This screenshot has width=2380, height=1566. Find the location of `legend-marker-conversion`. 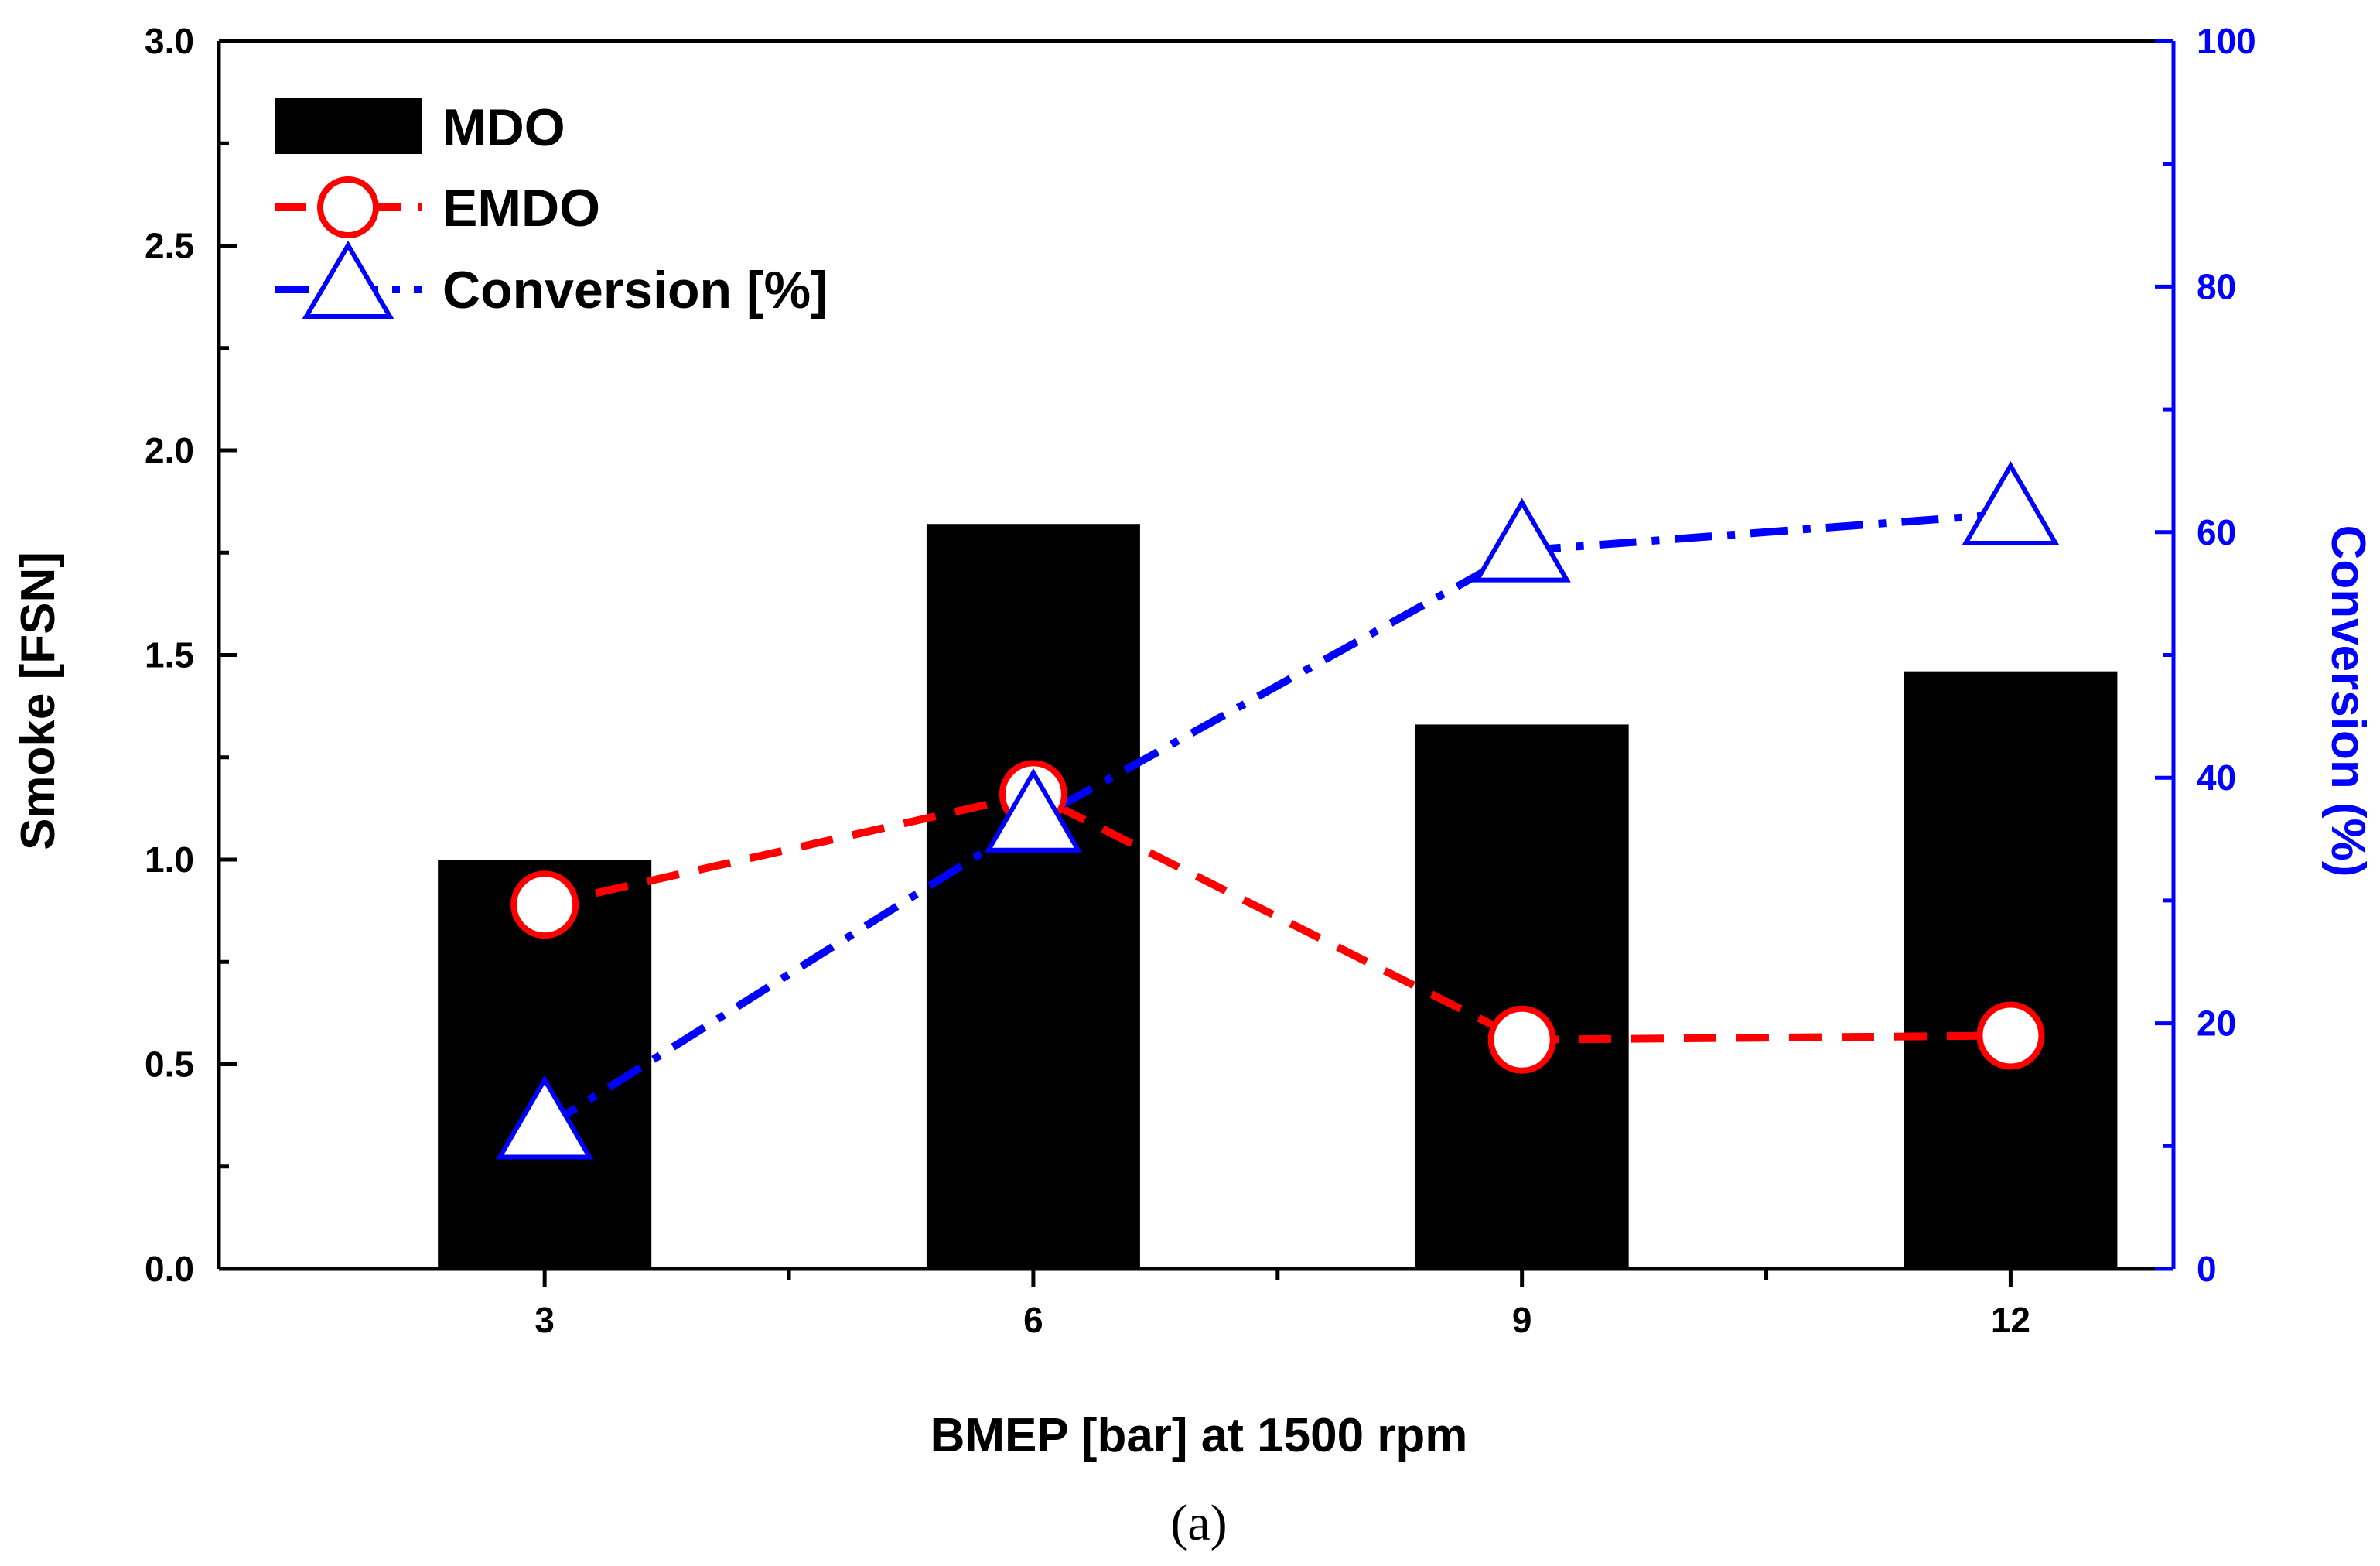

legend-marker-conversion is located at coordinates (348, 280).